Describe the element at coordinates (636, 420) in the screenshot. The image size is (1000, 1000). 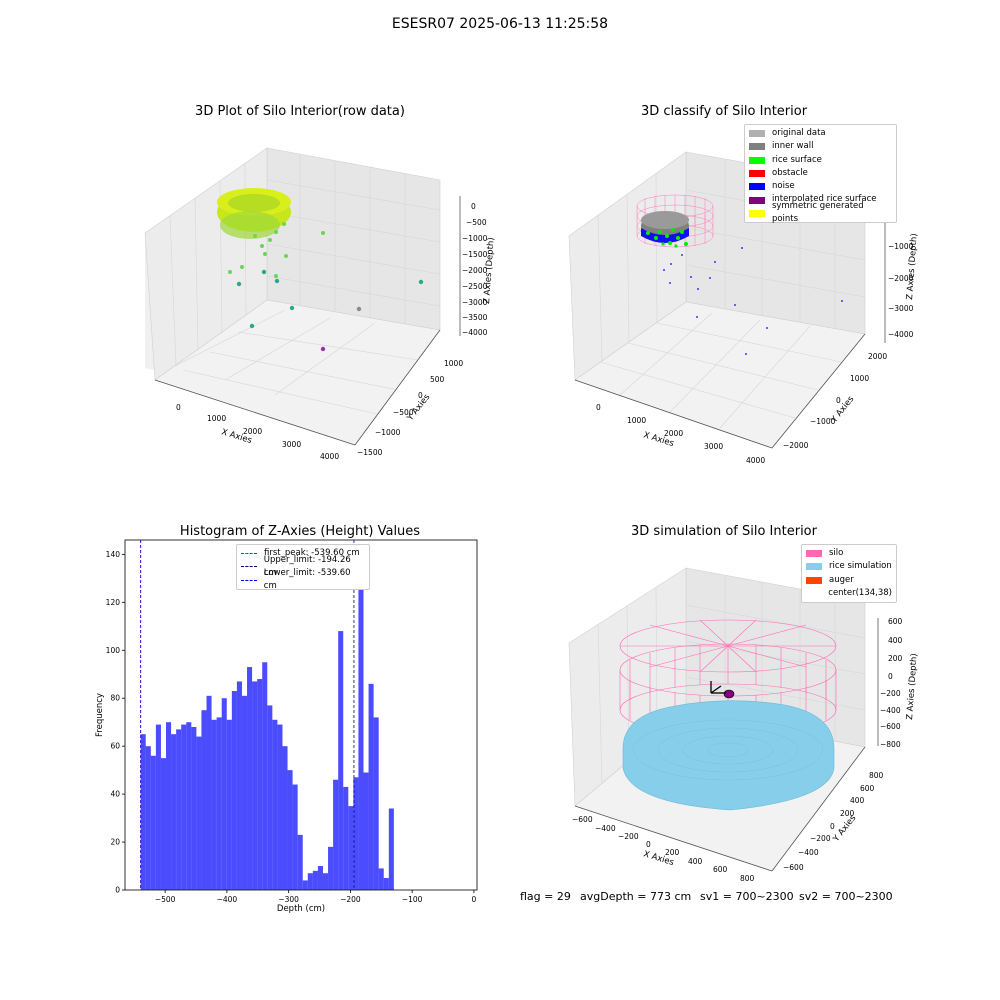
I see `classify-x-tick: 1000` at that location.